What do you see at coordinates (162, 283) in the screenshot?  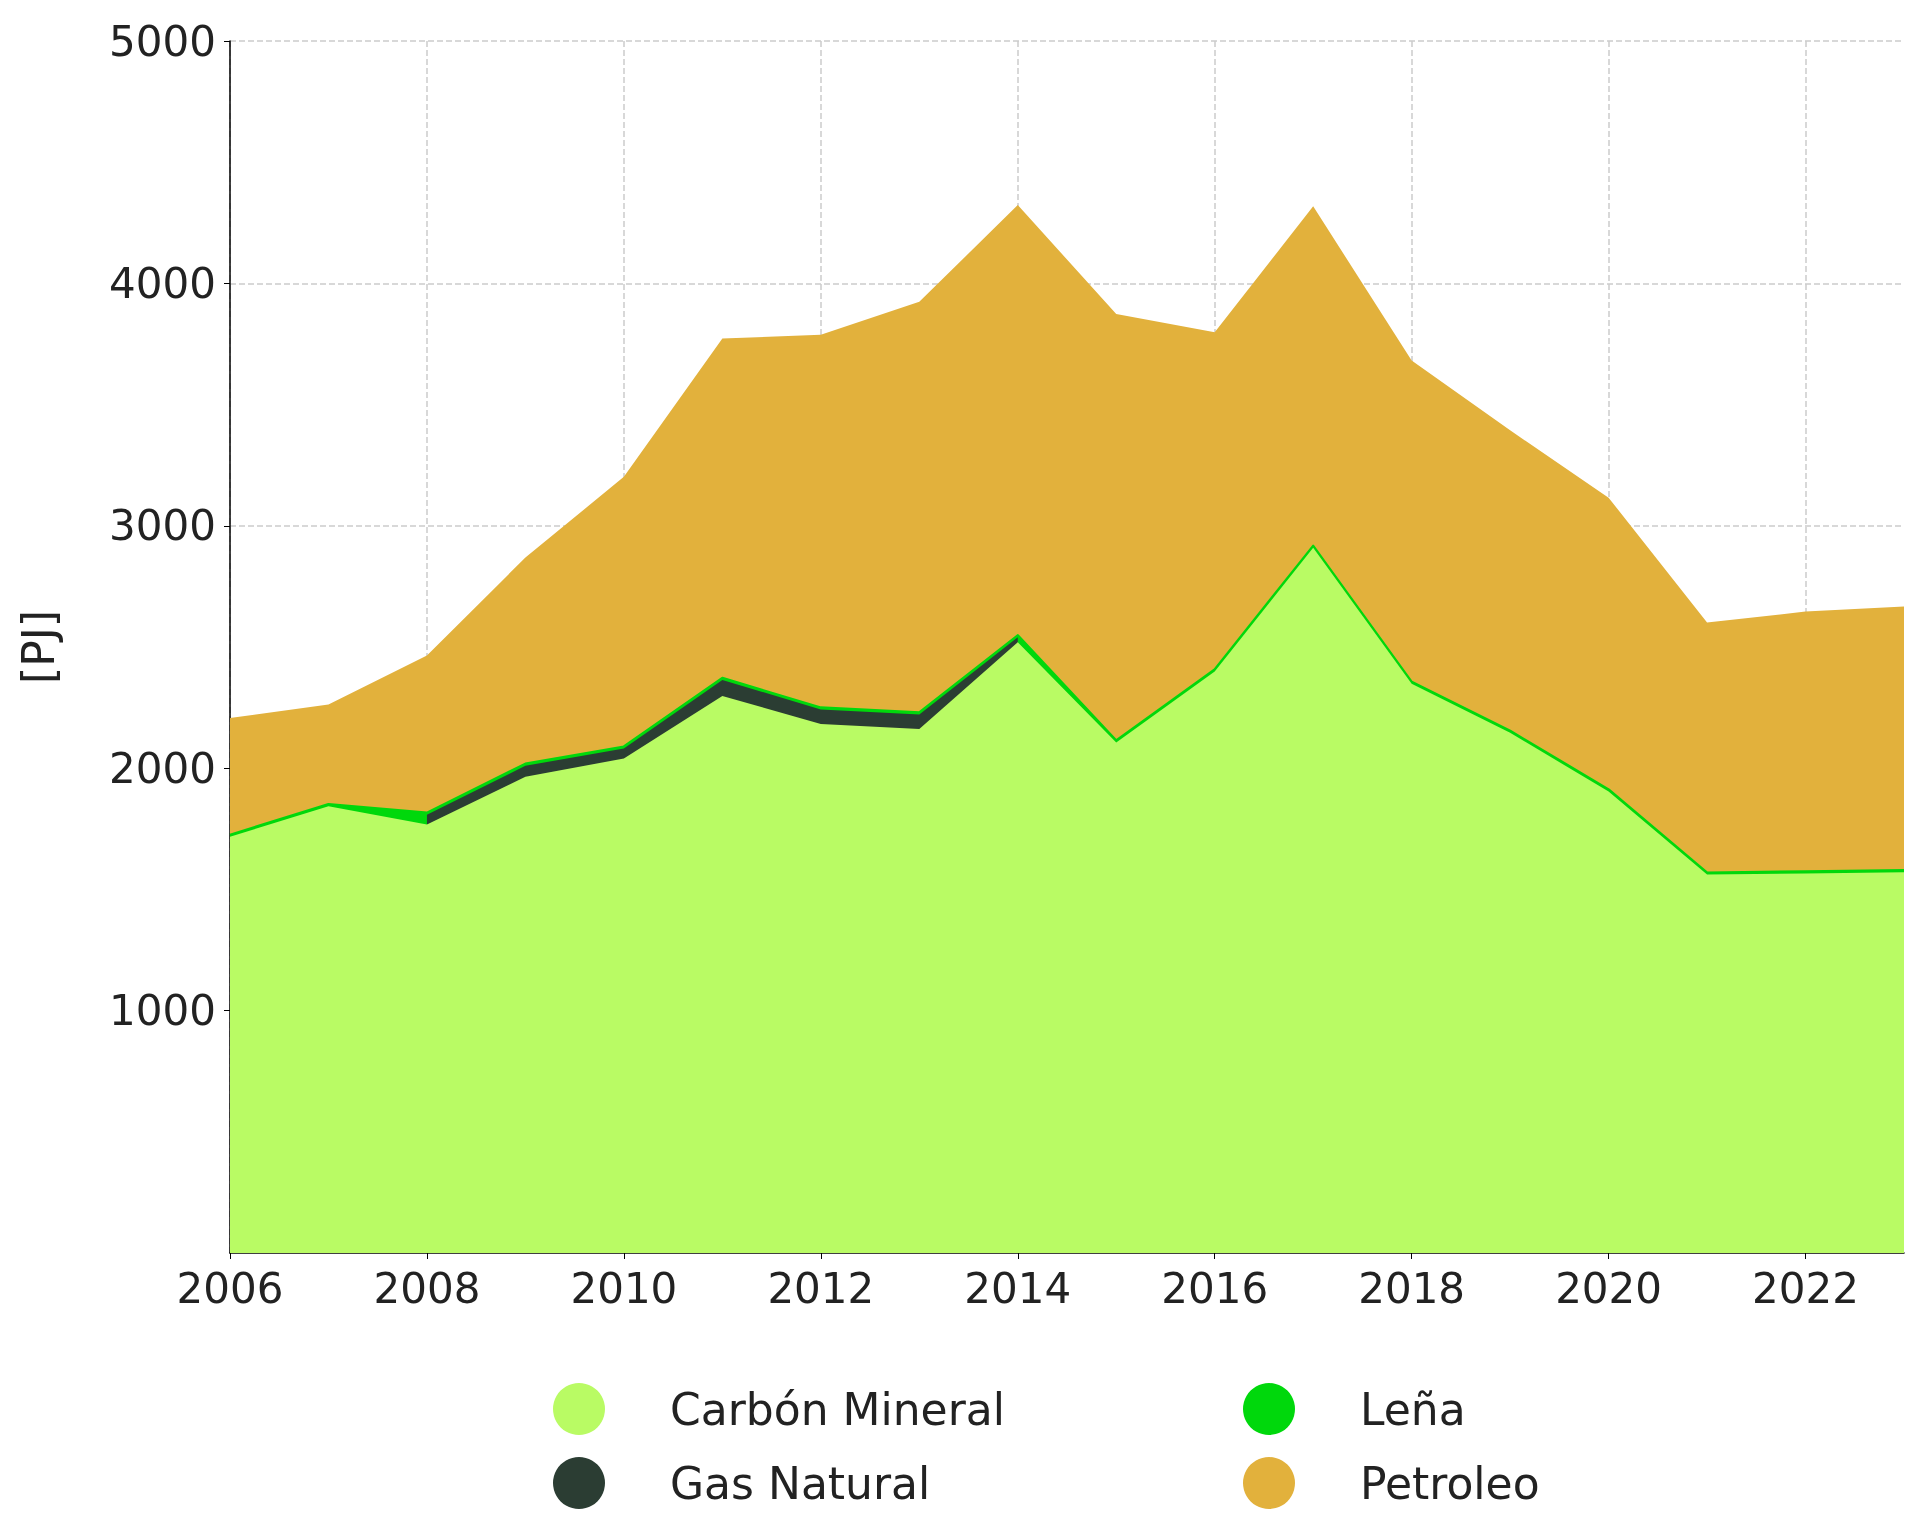 I see `y-tick-label: 4000` at bounding box center [162, 283].